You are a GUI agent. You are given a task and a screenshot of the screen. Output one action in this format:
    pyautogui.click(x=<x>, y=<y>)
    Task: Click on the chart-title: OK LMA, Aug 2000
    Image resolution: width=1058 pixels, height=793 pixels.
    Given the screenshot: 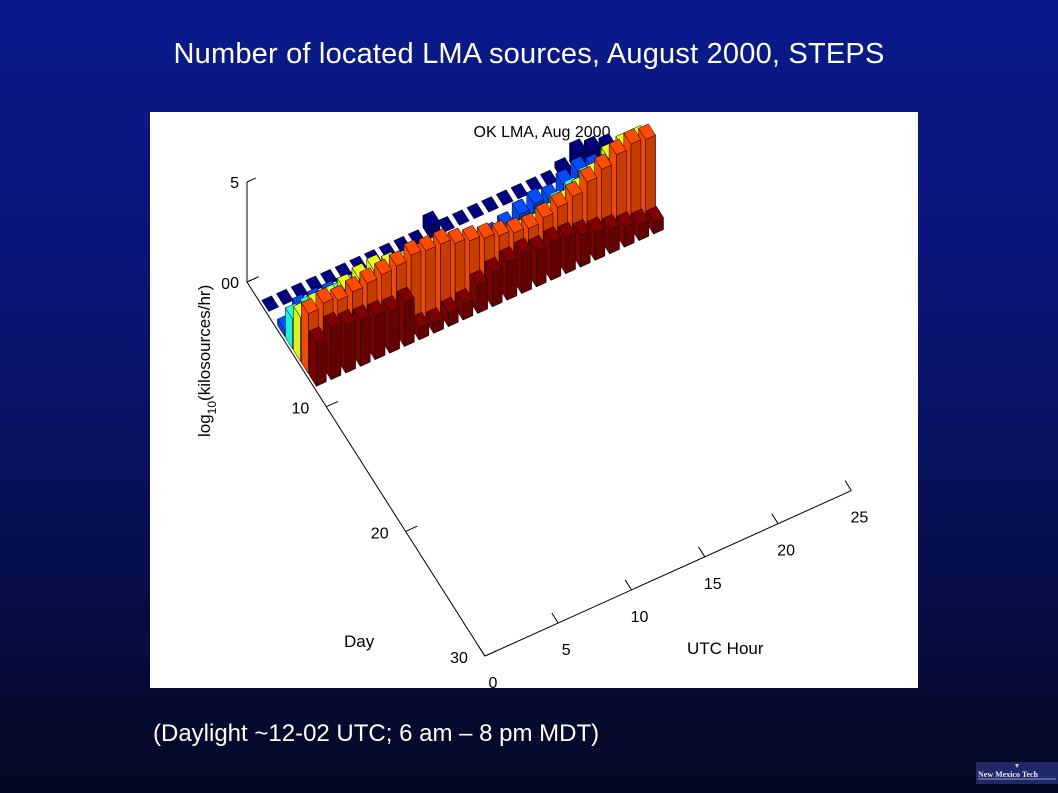 What is the action you would take?
    pyautogui.click(x=542, y=132)
    